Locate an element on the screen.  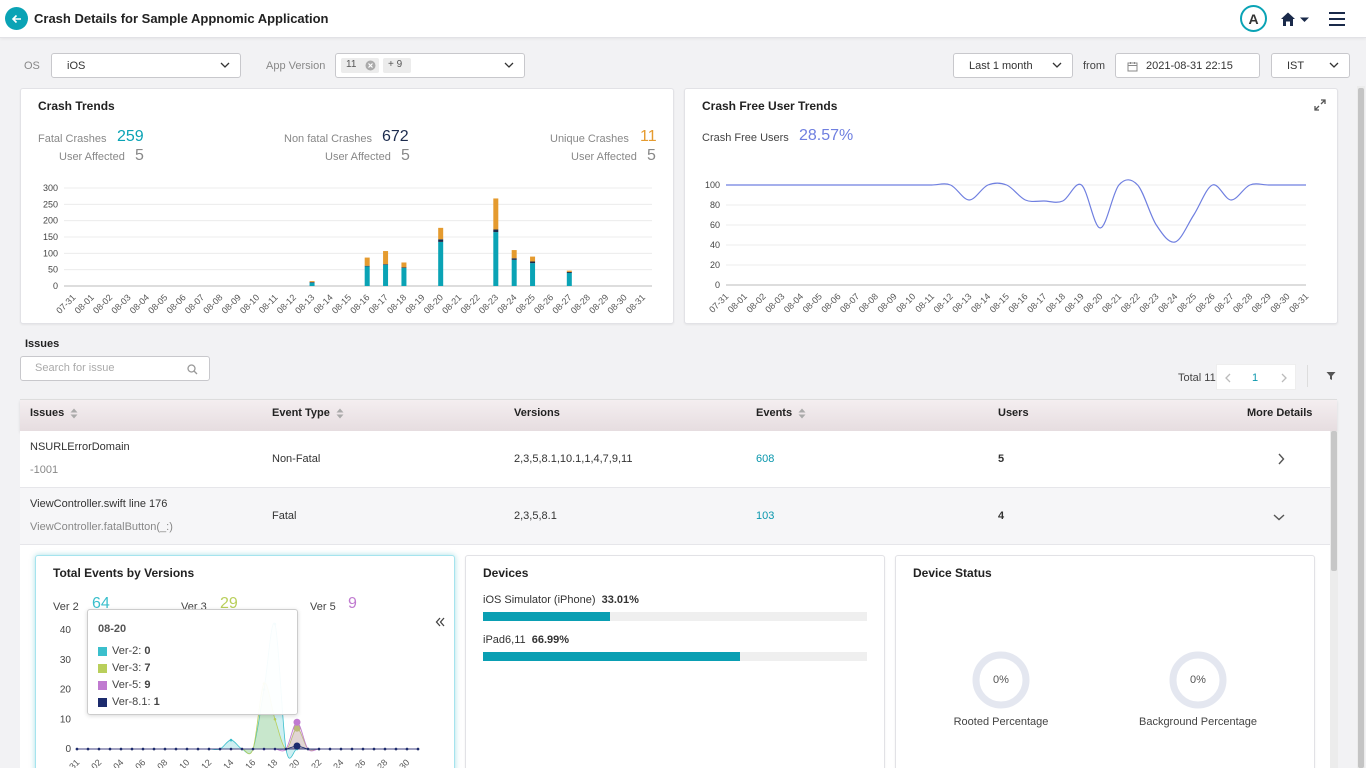
expand-icon is located at coordinates (1320, 105).